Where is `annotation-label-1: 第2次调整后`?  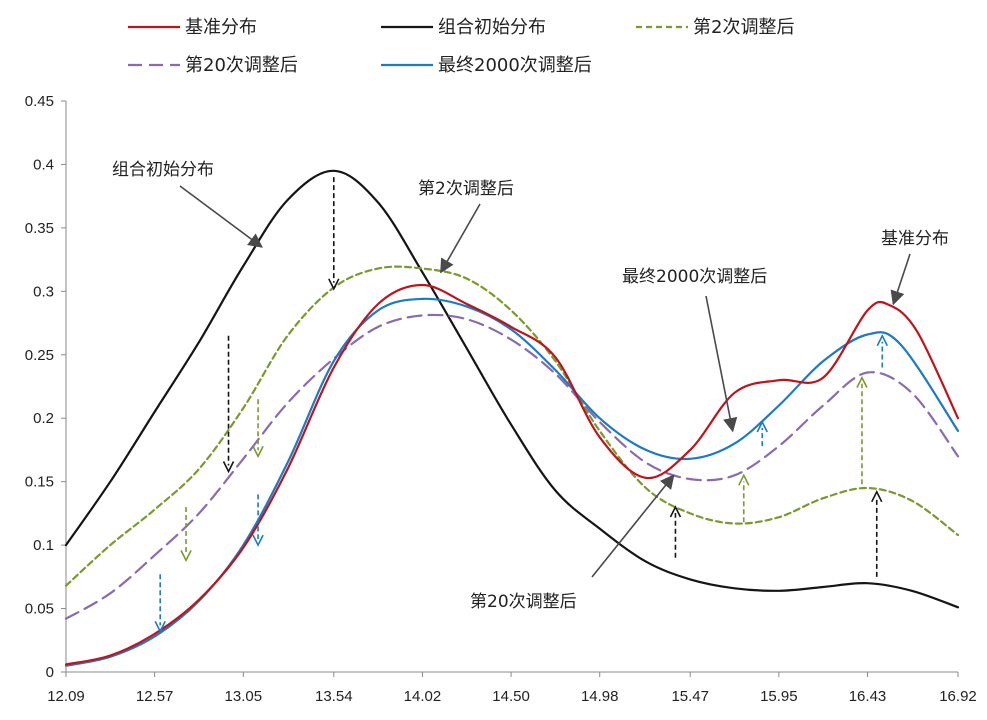 annotation-label-1: 第2次调整后 is located at coordinates (466, 189).